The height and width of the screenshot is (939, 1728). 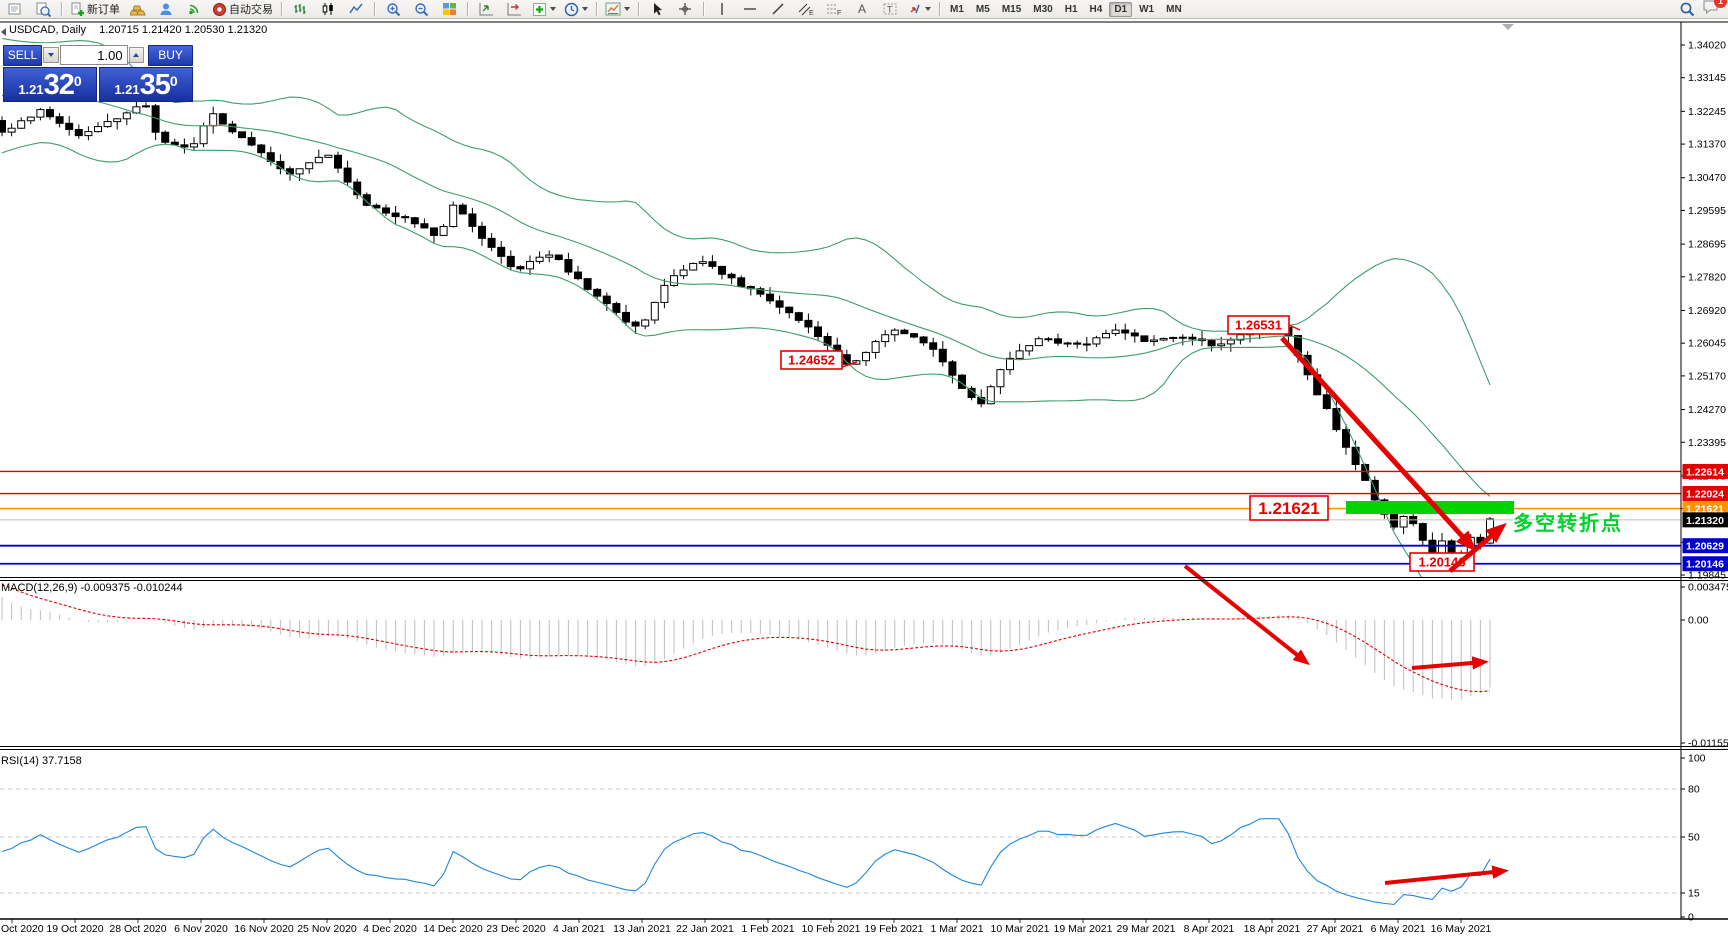 What do you see at coordinates (328, 9) in the screenshot?
I see `candlestick-mode-icon` at bounding box center [328, 9].